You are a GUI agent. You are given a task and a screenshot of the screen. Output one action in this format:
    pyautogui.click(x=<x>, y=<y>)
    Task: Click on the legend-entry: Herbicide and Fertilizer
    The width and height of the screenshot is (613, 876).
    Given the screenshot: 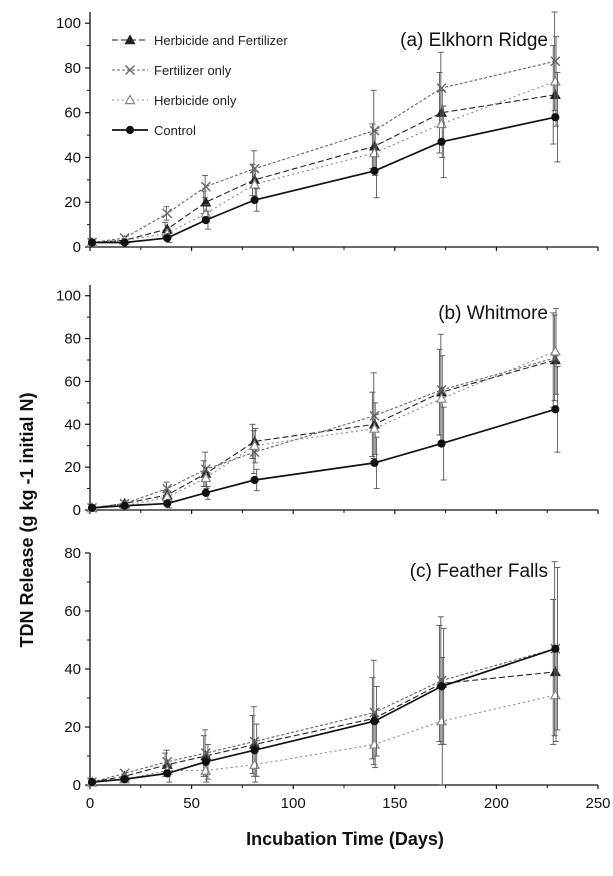 What is the action you would take?
    pyautogui.click(x=200, y=40)
    